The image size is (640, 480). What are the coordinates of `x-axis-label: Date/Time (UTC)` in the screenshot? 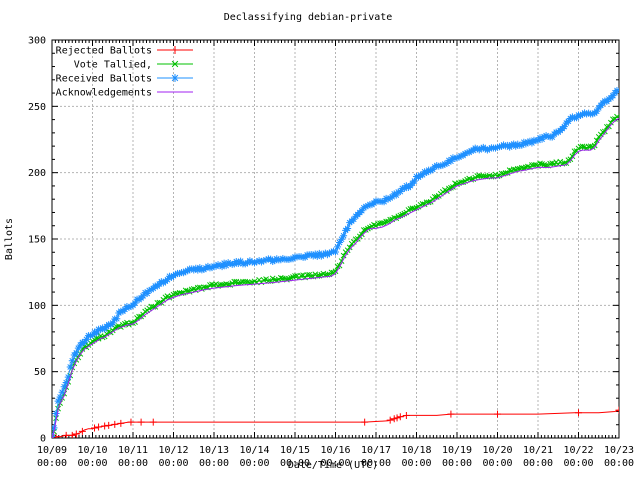 It's located at (333, 465).